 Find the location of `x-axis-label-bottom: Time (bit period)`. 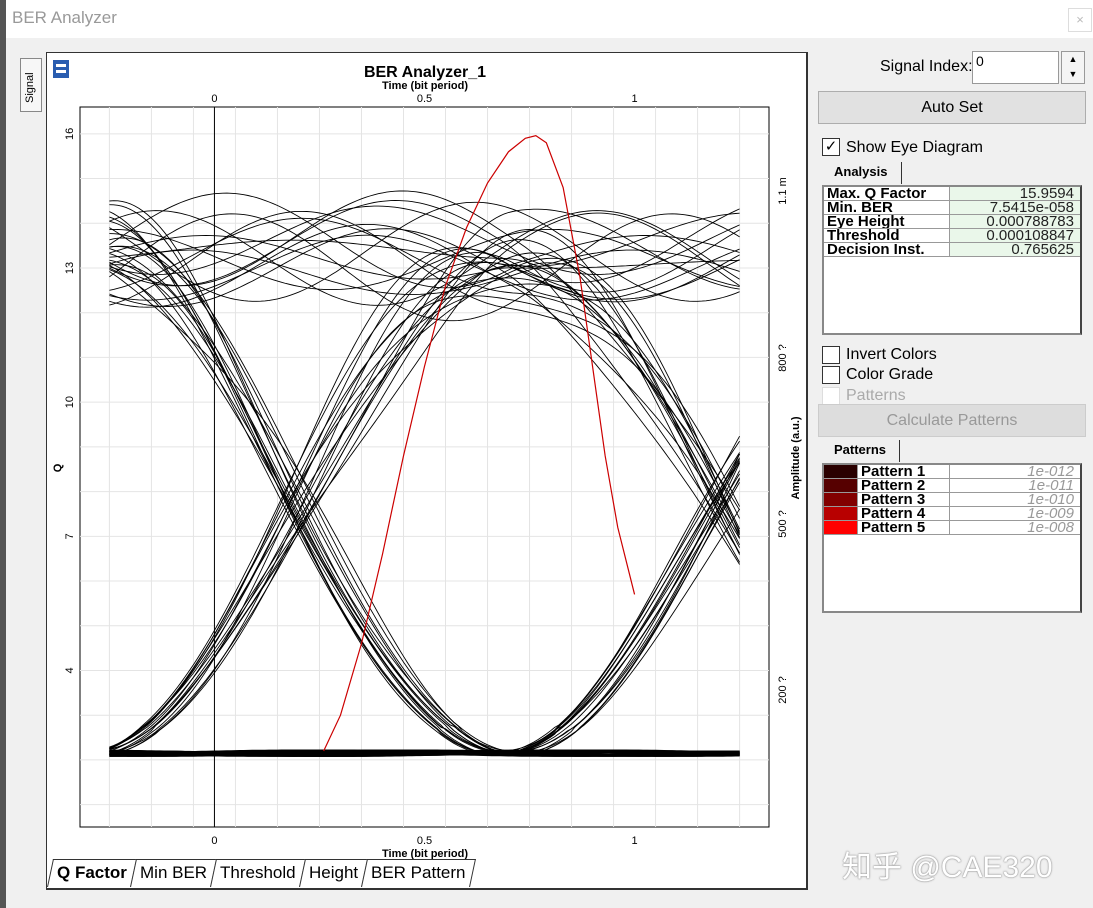

x-axis-label-bottom: Time (bit period) is located at coordinates (425, 854).